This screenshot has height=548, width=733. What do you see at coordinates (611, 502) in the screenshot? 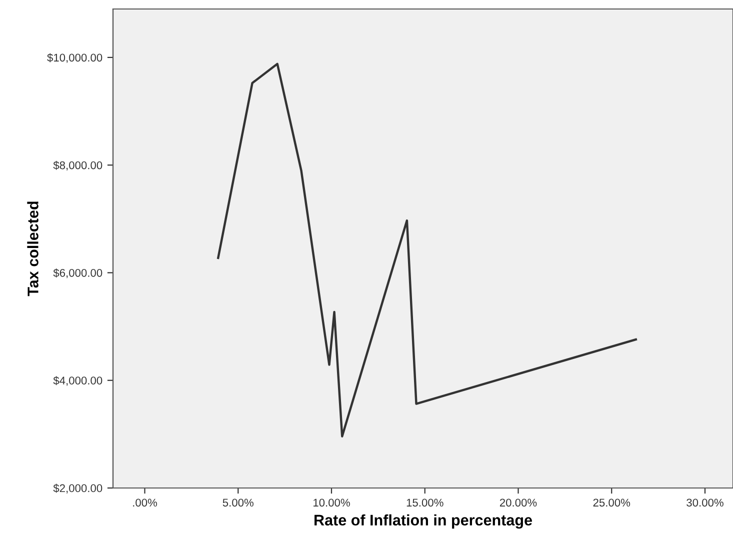
I see `x-tick-label: 25.00%` at bounding box center [611, 502].